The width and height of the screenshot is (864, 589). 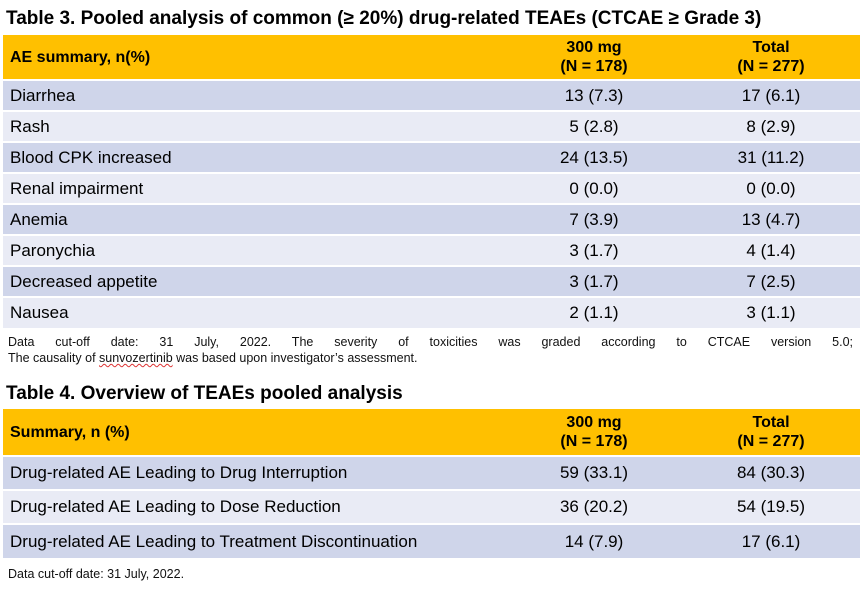 What do you see at coordinates (771, 250) in the screenshot?
I see `cell-total: 4 (1.4)` at bounding box center [771, 250].